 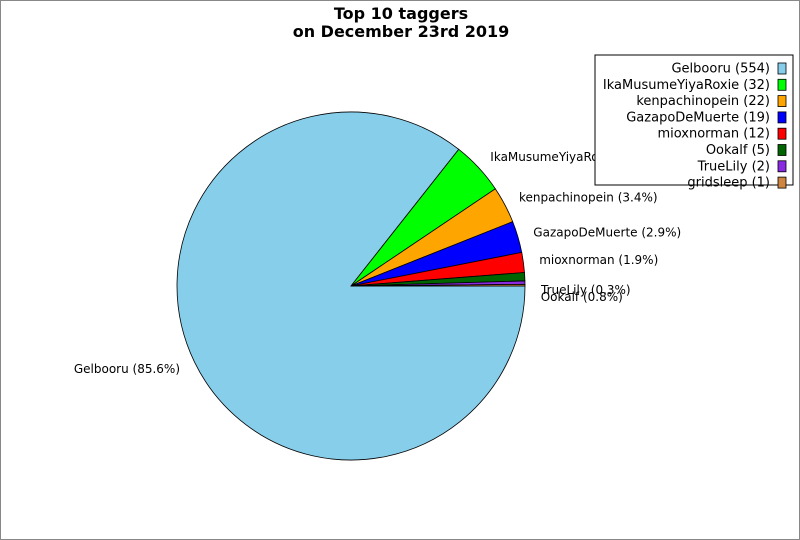 I want to click on legend-swatch-kenpachinopein, so click(x=782, y=101).